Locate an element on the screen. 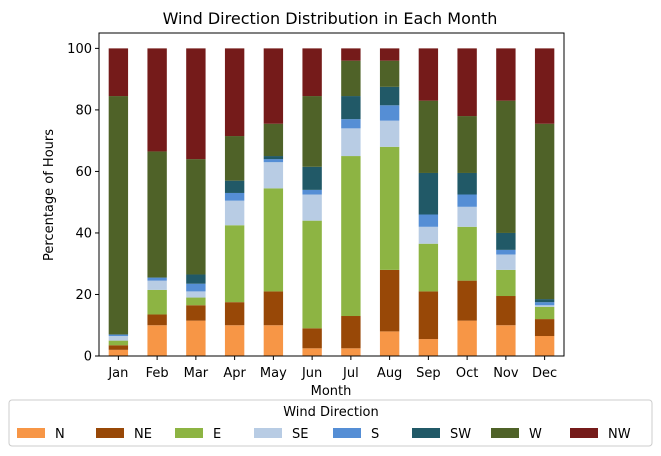  bar-sep-se is located at coordinates (428, 235).